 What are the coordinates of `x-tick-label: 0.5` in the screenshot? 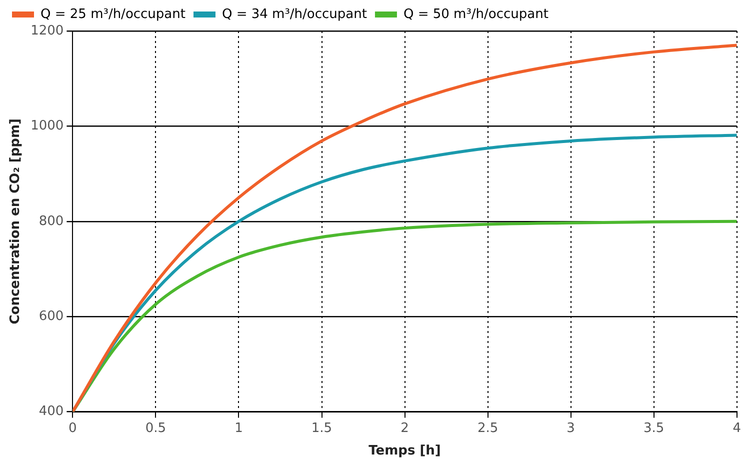 It's located at (155, 428).